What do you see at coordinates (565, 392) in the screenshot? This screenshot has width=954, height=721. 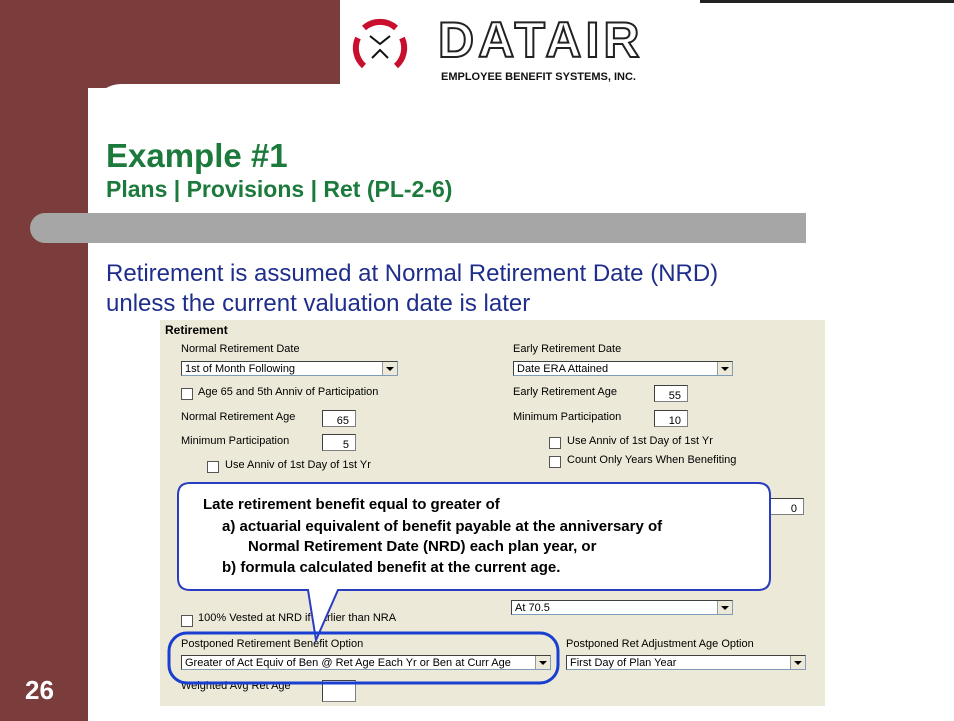 I see `label: Early Retirement Age` at bounding box center [565, 392].